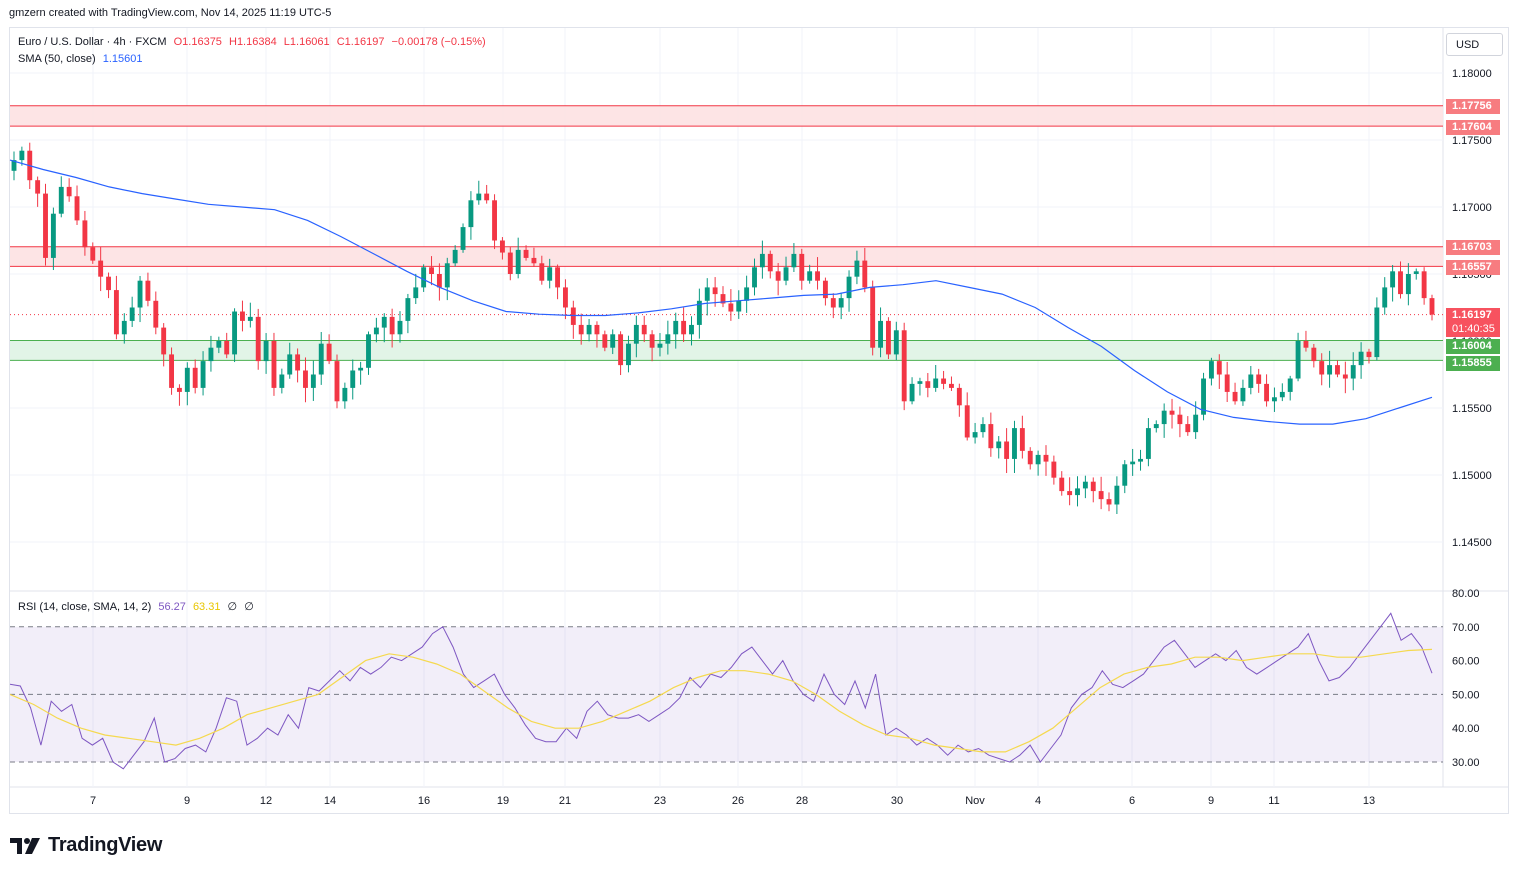 This screenshot has height=875, width=1519. What do you see at coordinates (726, 256) in the screenshot?
I see `resistance-zone` at bounding box center [726, 256].